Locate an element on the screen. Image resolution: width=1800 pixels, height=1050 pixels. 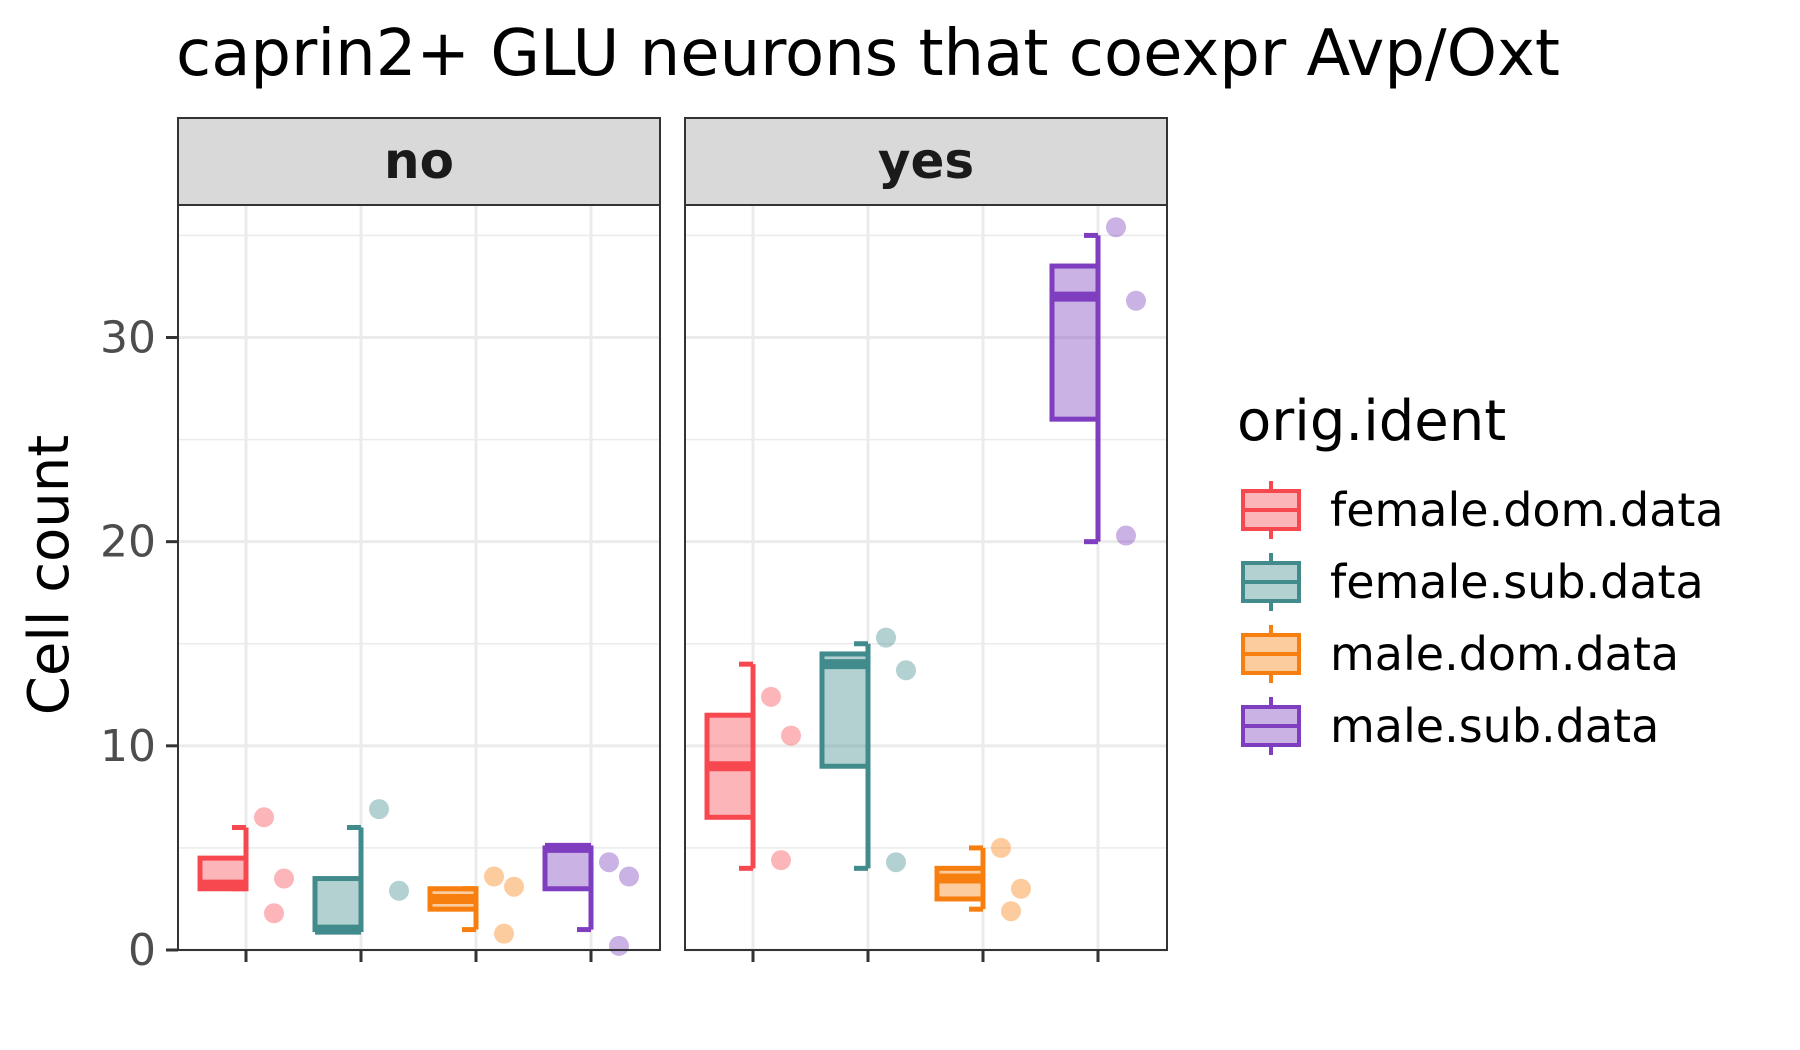
legend-item: male.sub.data is located at coordinates (1450, 726).